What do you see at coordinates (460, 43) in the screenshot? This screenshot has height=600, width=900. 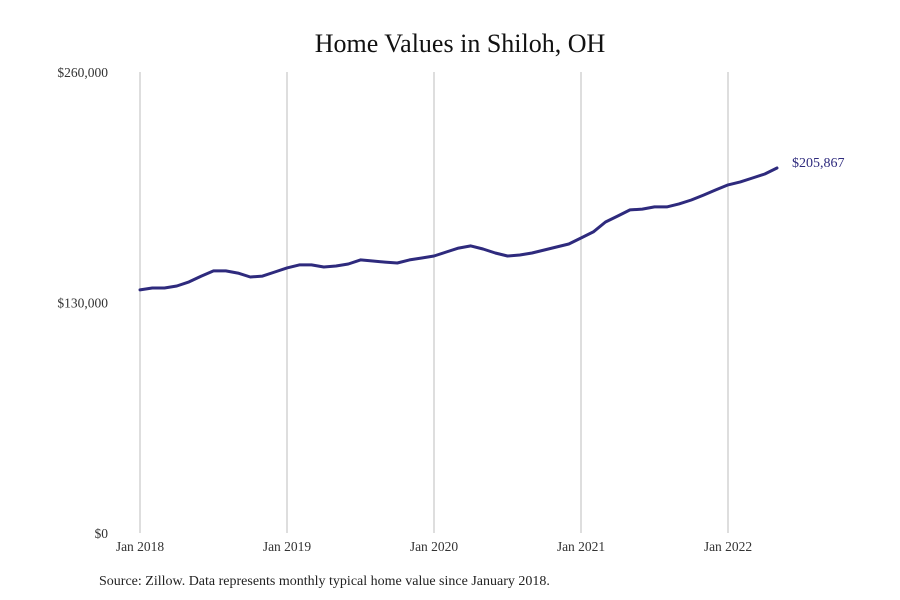 I see `chart-title: Home Values in Shiloh, OH` at bounding box center [460, 43].